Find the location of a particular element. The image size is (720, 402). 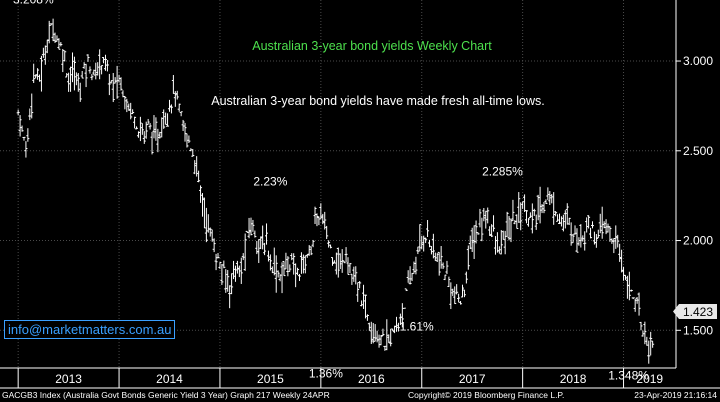

last-value-label: 1.423 is located at coordinates (698, 312).